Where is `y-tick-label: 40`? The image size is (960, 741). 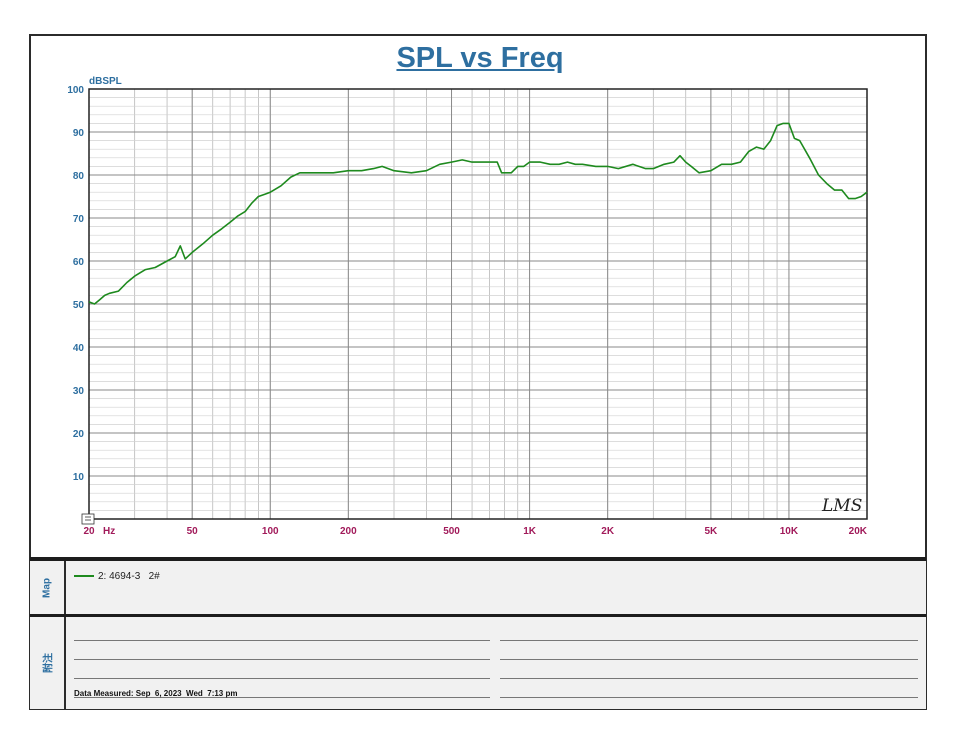
y-tick-label: 40 is located at coordinates (79, 348).